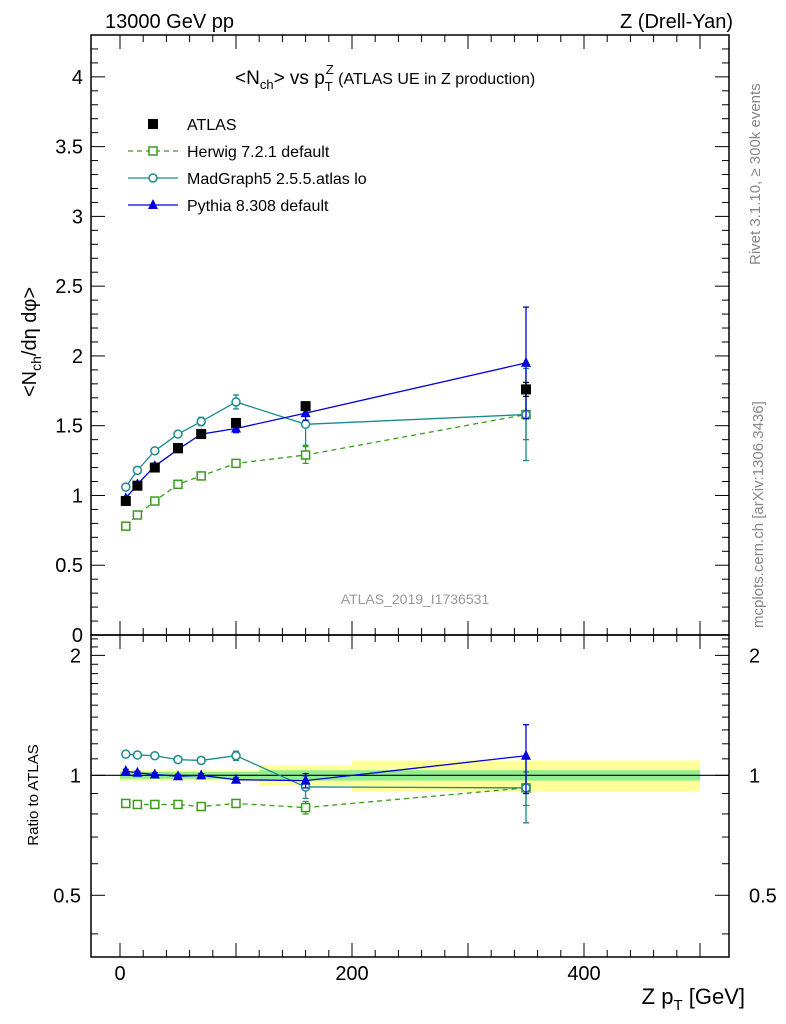  What do you see at coordinates (31, 342) in the screenshot?
I see `main-y-label: <Nch/dη dφ>` at bounding box center [31, 342].